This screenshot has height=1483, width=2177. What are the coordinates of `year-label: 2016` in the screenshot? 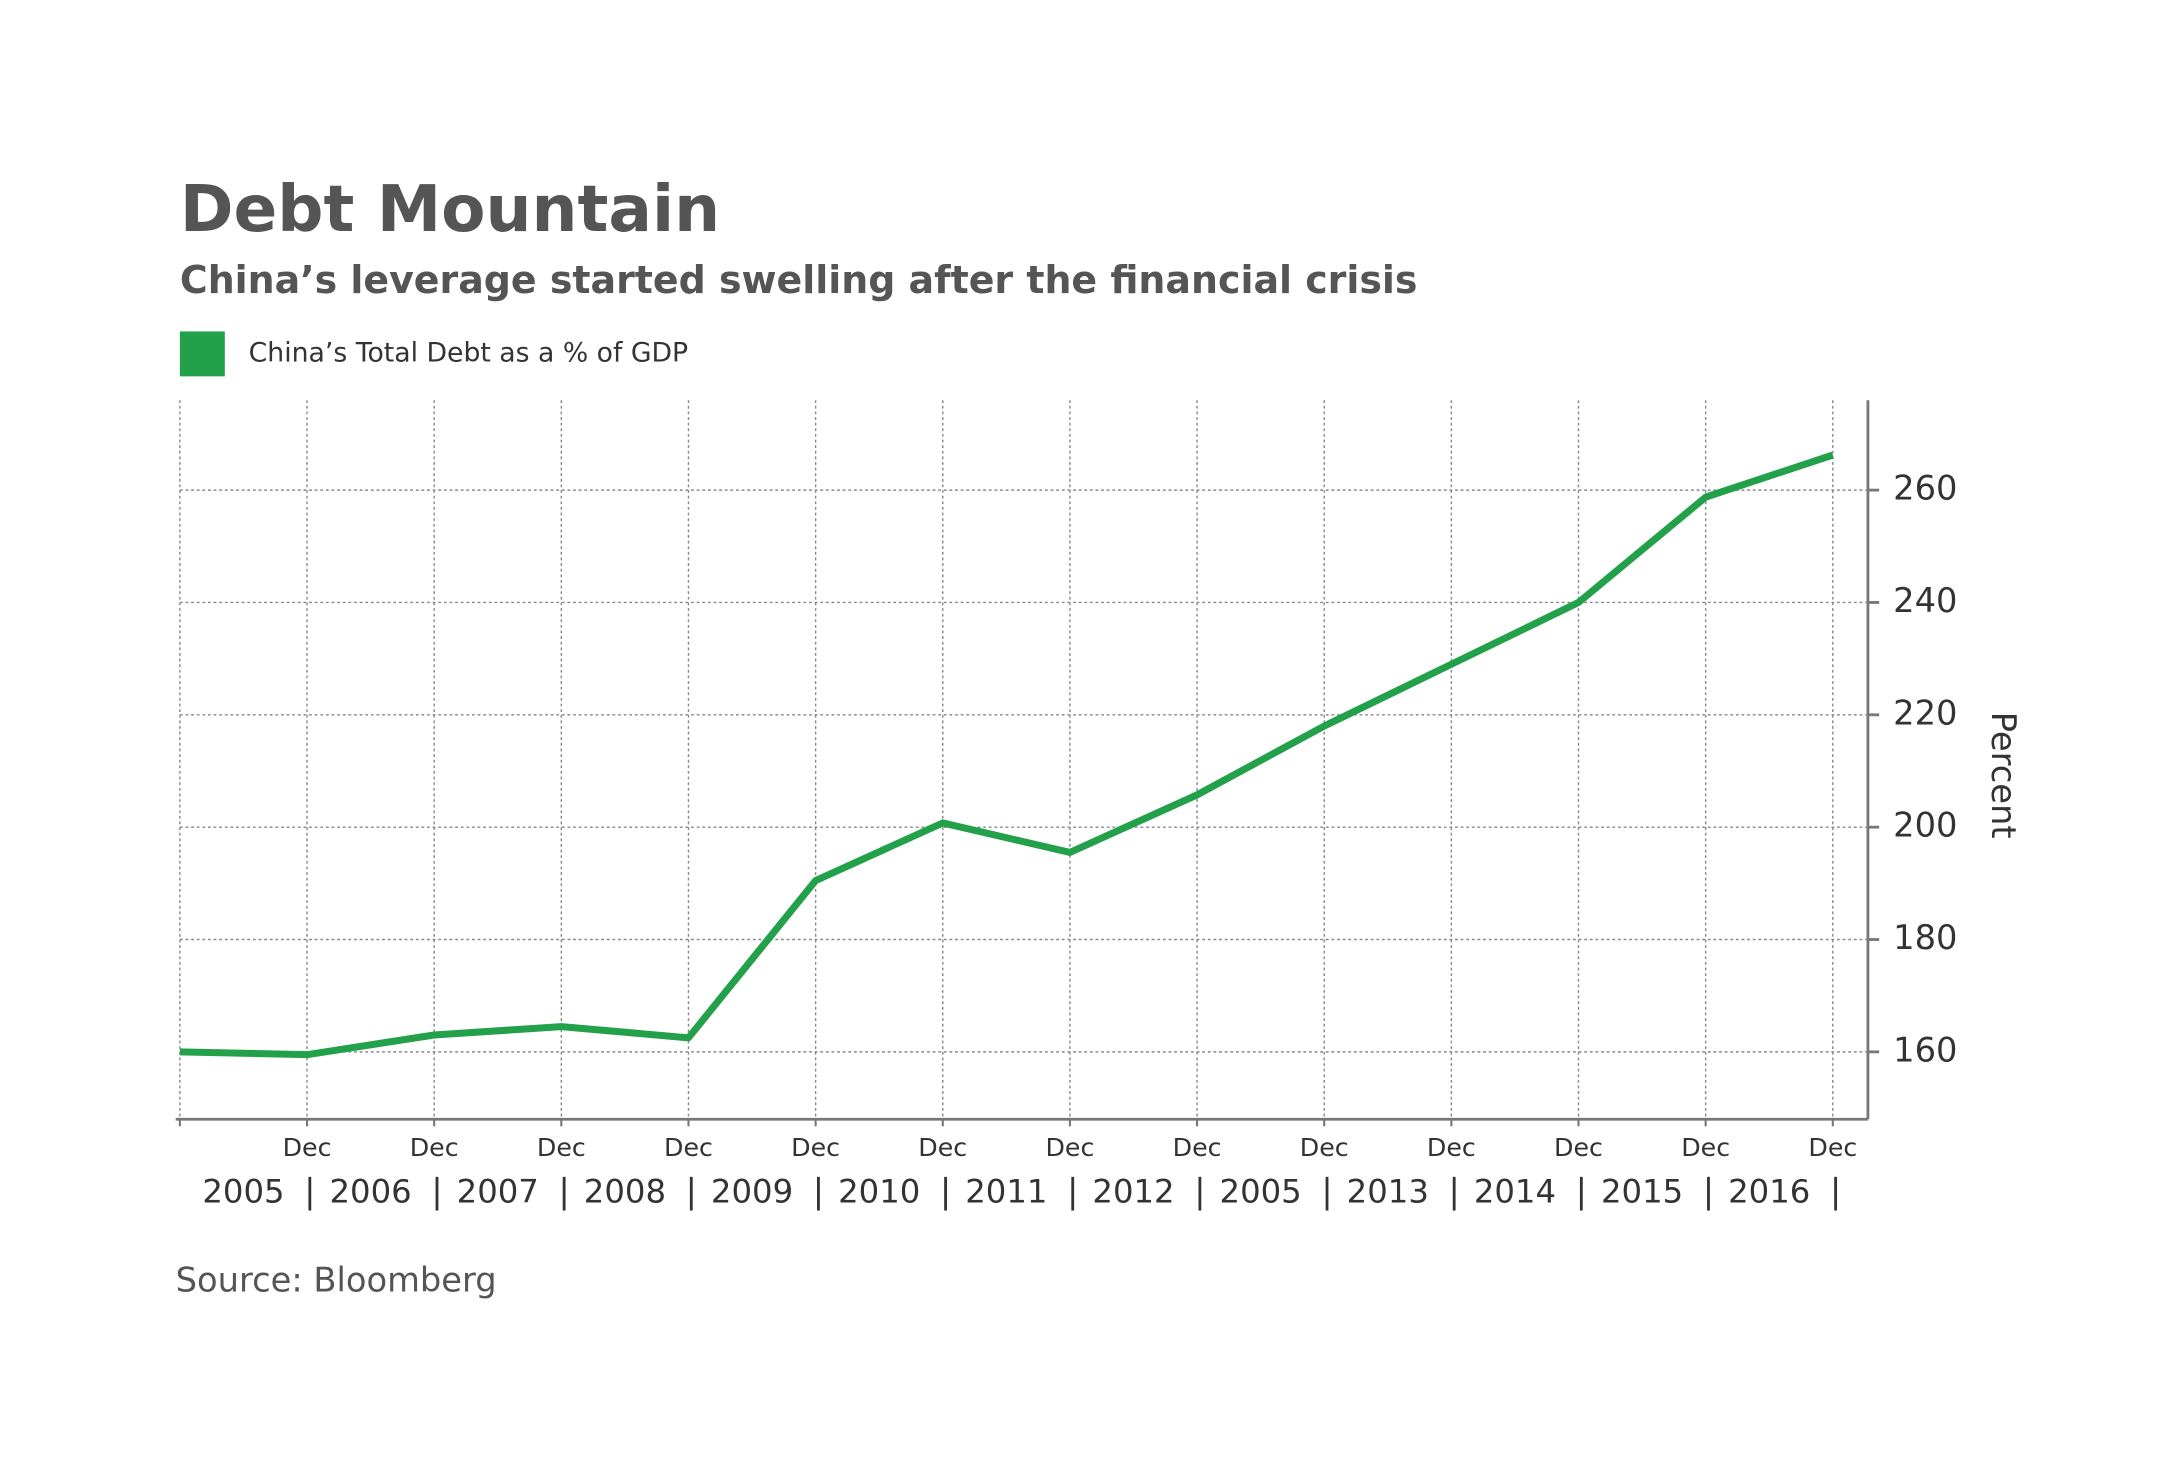 It's located at (1769, 1192).